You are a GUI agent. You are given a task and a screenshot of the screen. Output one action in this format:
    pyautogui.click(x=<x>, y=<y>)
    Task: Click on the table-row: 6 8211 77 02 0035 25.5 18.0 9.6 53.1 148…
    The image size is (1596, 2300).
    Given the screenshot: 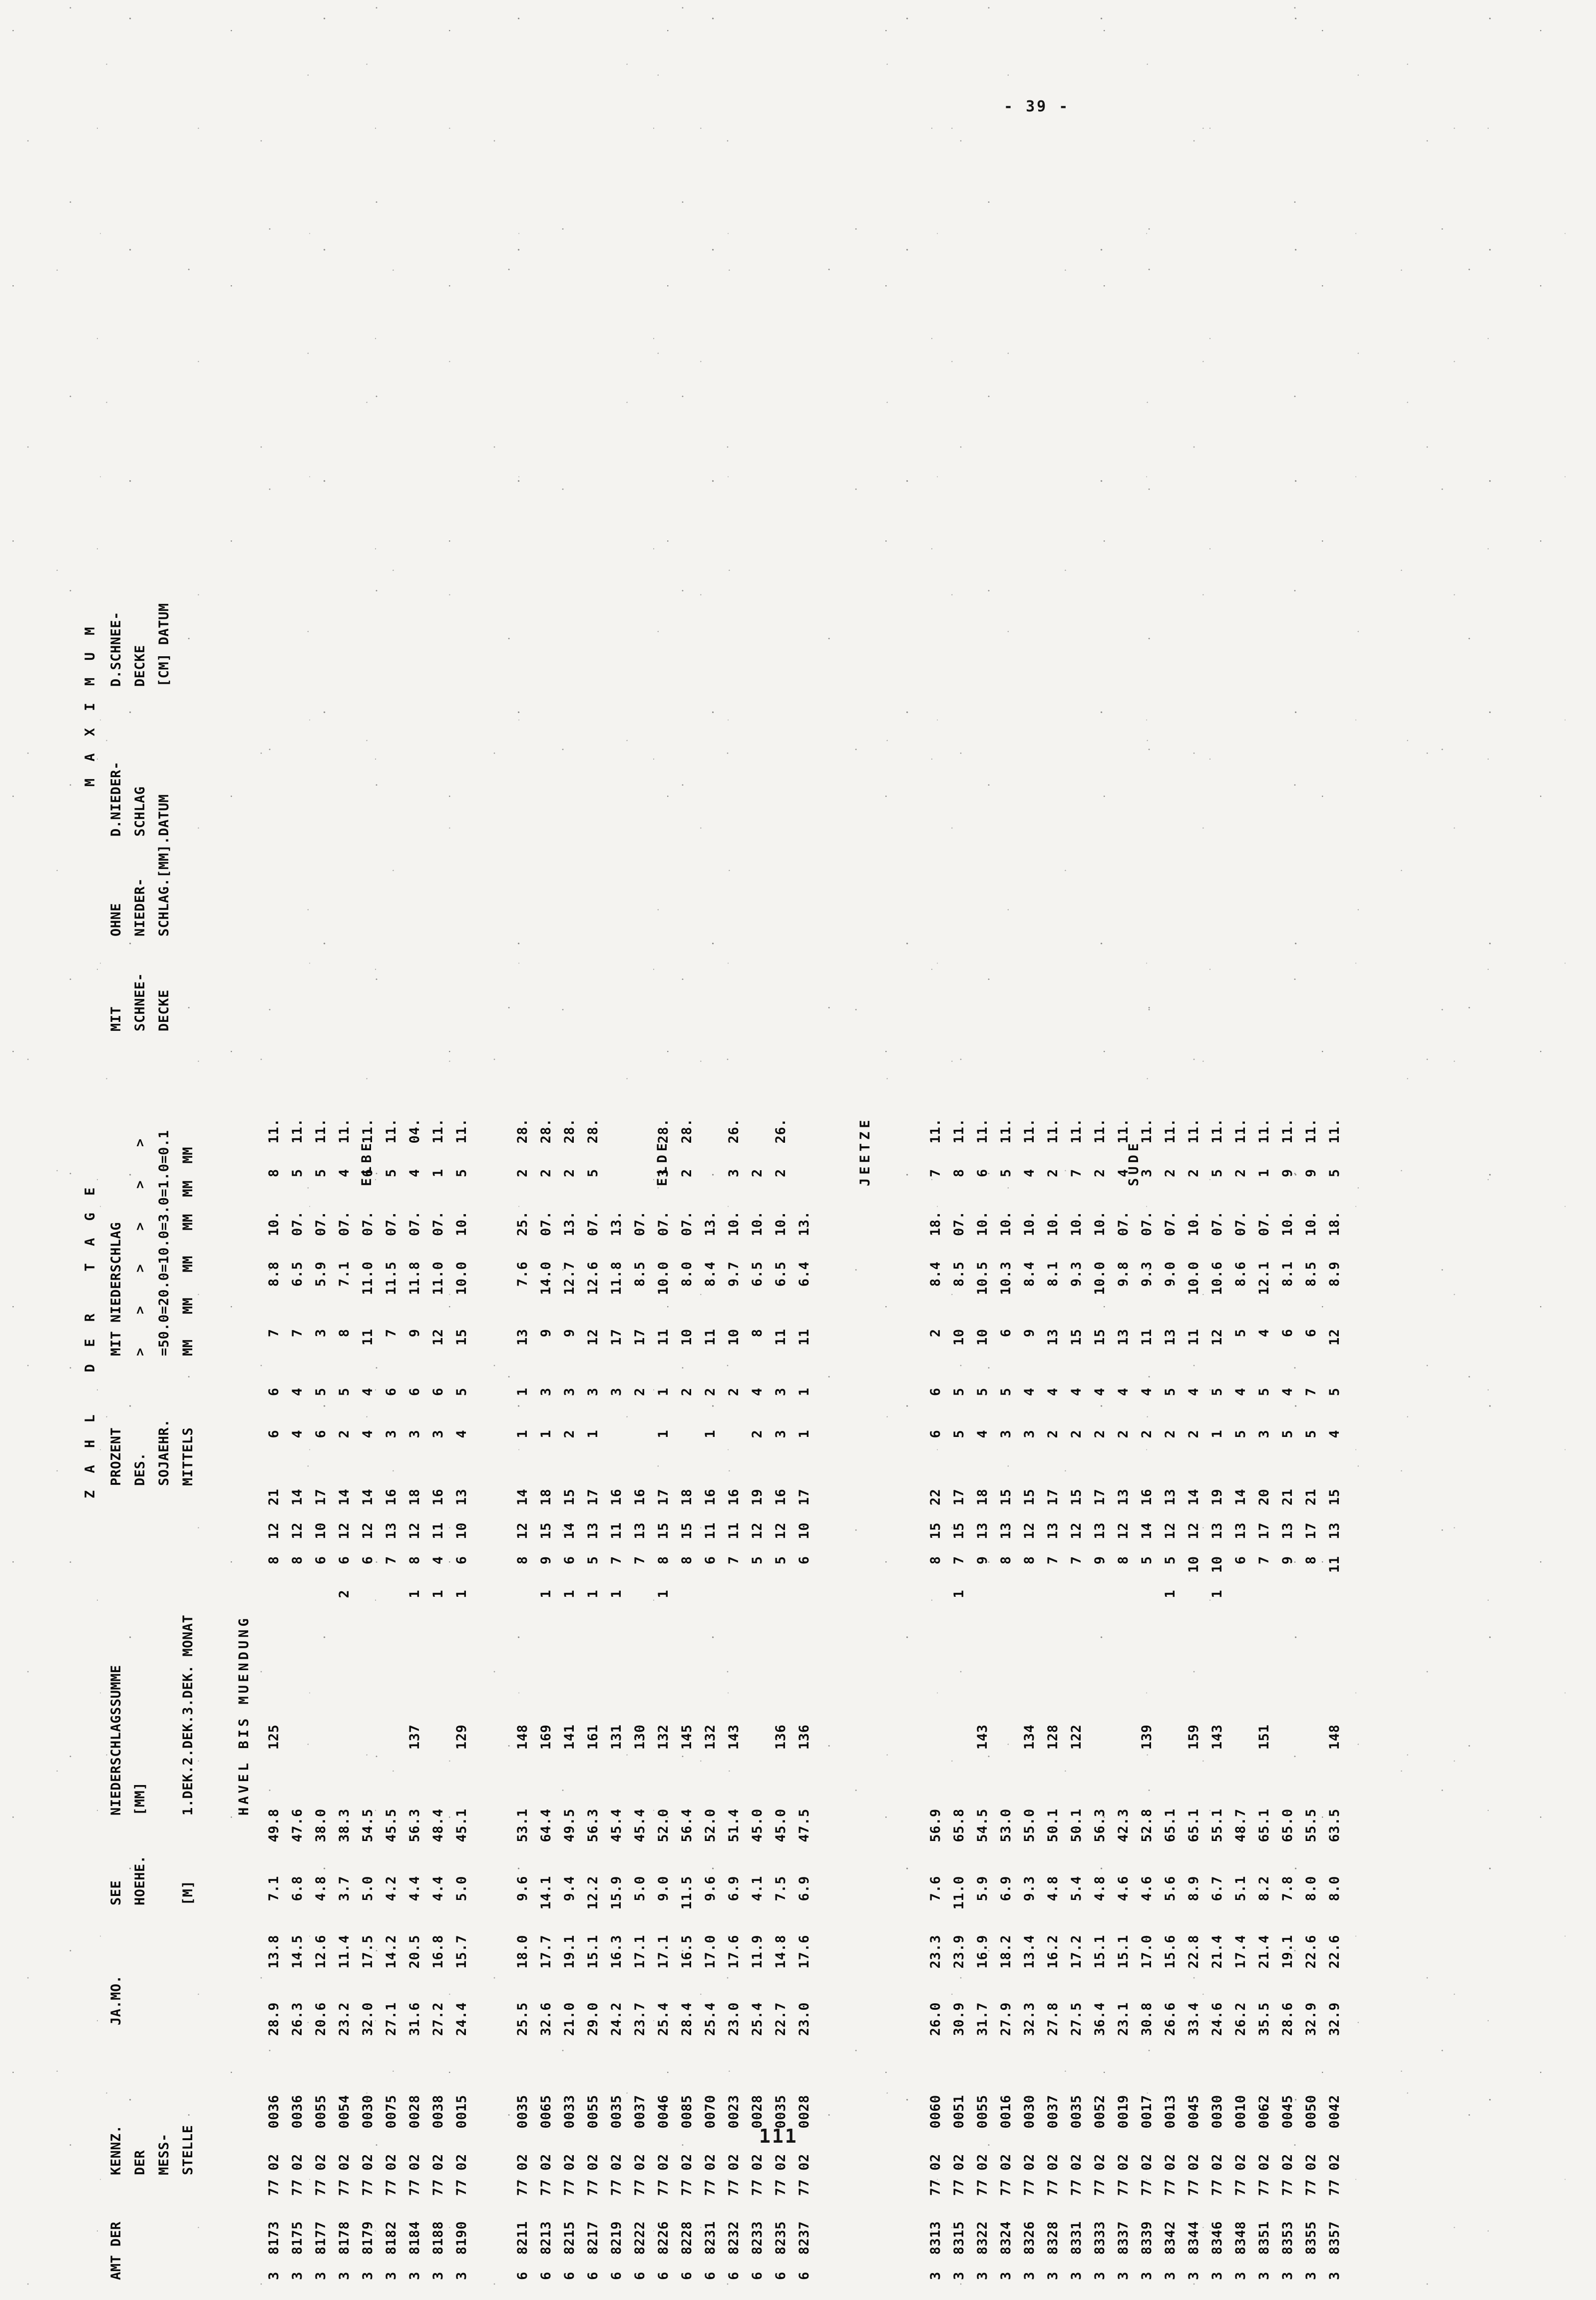 What is the action you would take?
    pyautogui.click(x=523, y=1699)
    